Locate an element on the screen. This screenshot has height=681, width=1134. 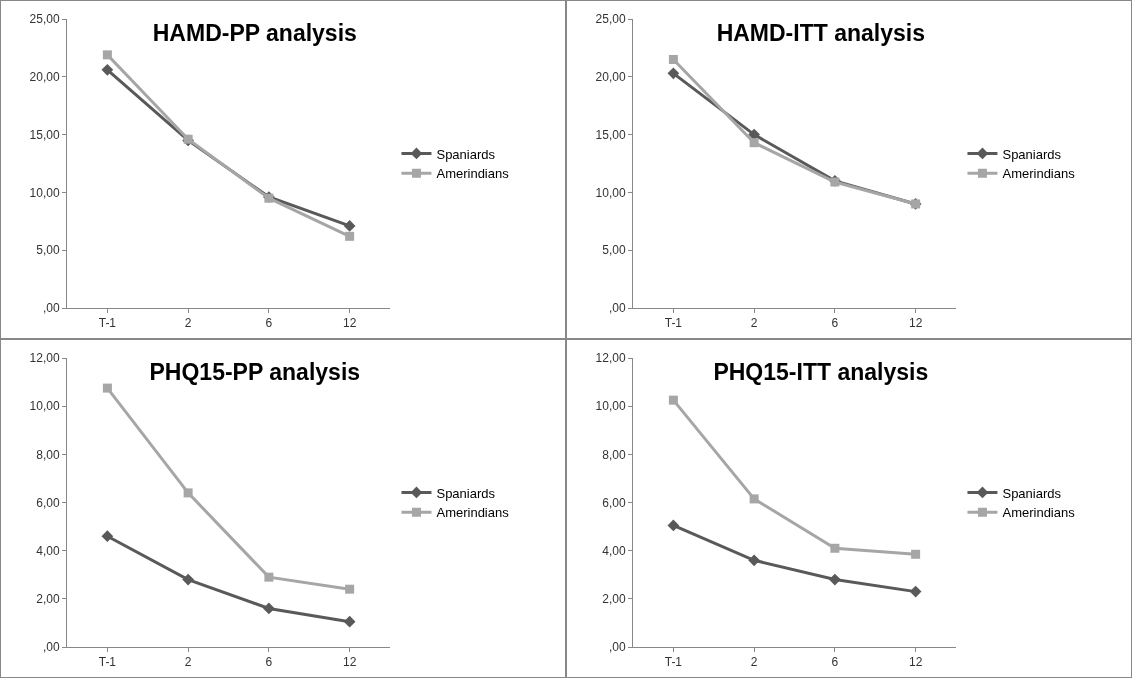
chart-title: HAMD-PP analysis is located at coordinates (254, 32).